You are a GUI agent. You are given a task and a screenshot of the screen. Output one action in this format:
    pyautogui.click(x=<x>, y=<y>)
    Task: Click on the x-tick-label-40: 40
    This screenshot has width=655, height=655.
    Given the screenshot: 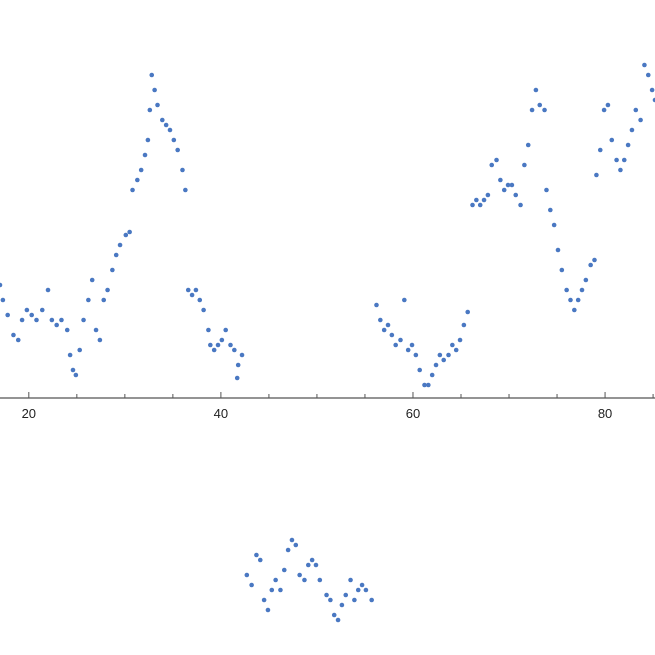 What is the action you would take?
    pyautogui.click(x=221, y=413)
    